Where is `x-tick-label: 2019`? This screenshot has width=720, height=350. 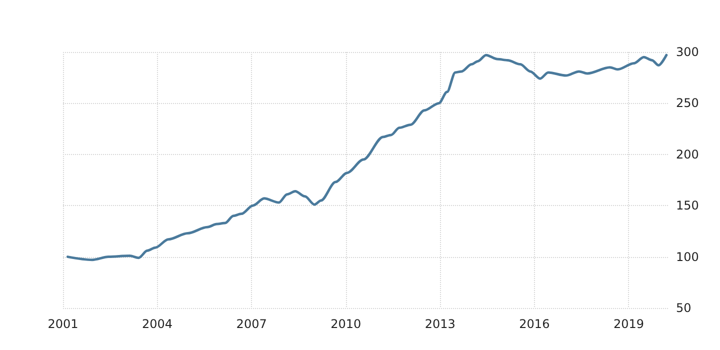
x-tick-label: 2019 is located at coordinates (628, 324).